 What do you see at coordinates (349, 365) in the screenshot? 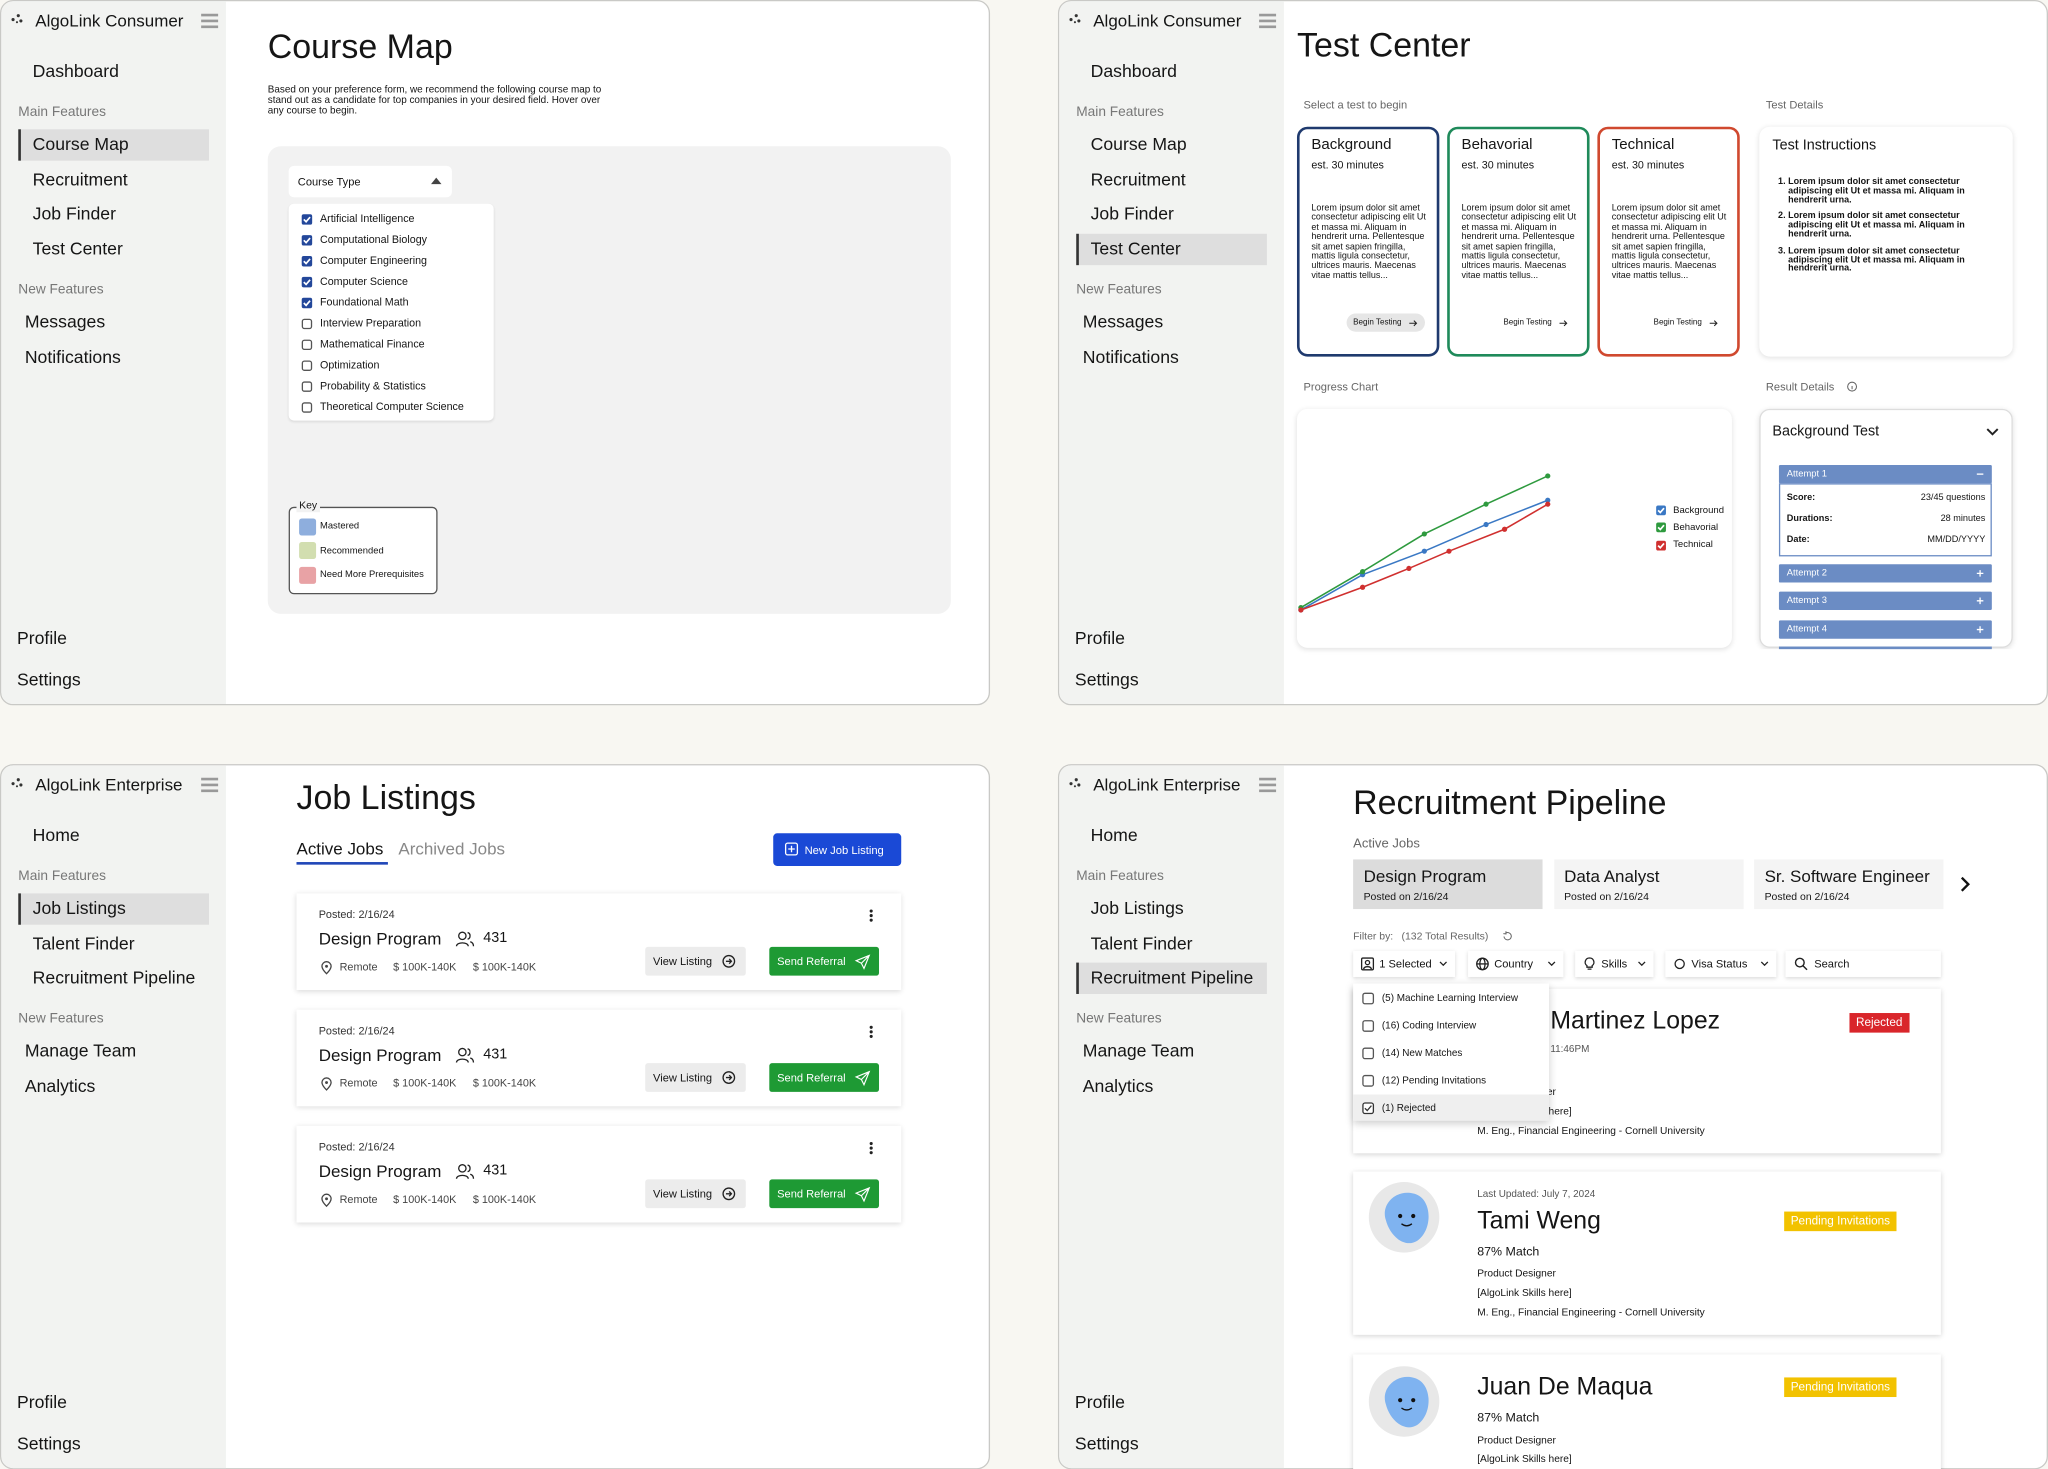
I see `course-option: Optimization` at bounding box center [349, 365].